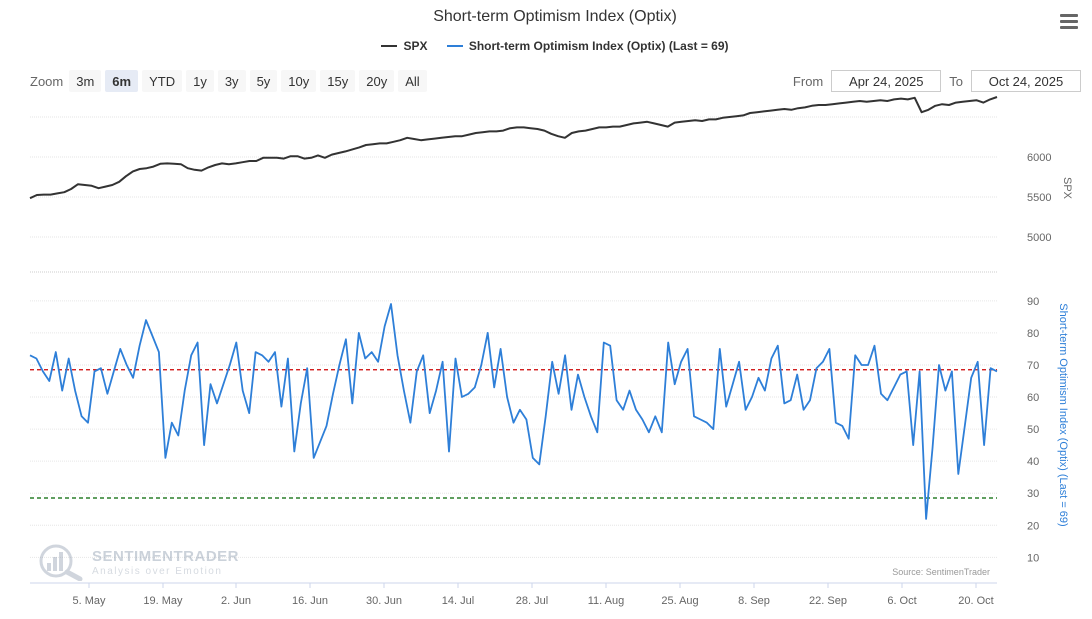 This screenshot has height=619, width=1092. Describe the element at coordinates (299, 81) in the screenshot. I see `zoom-button-10y: 10y` at that location.